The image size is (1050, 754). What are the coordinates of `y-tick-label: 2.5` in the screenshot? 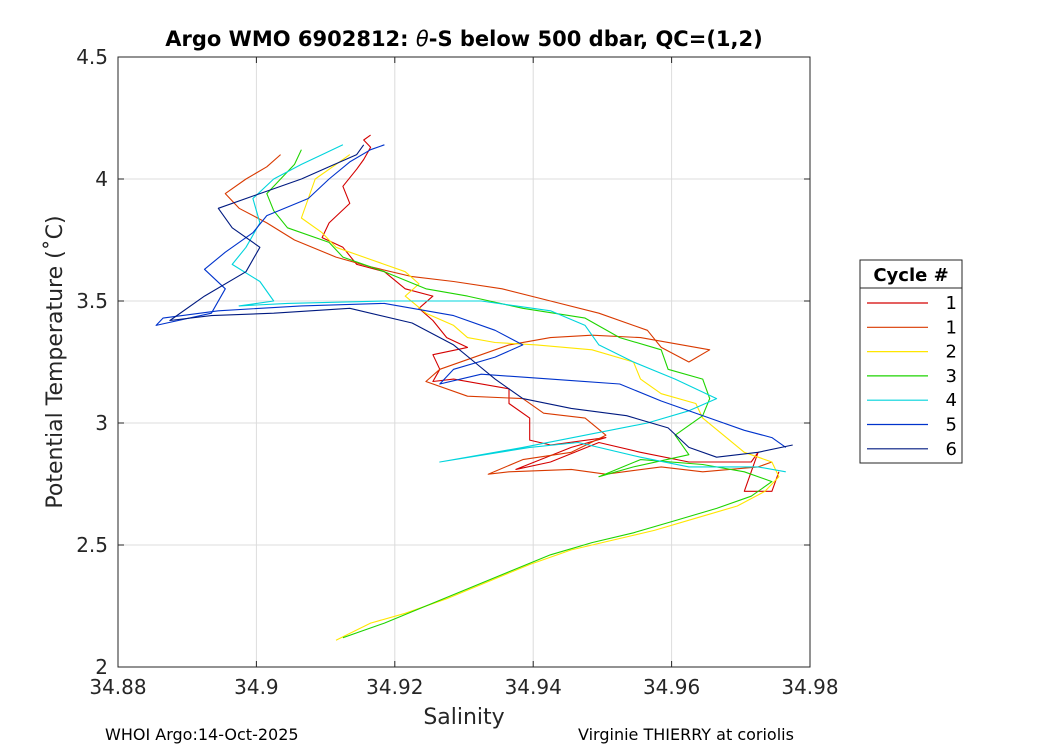 It's located at (92, 545).